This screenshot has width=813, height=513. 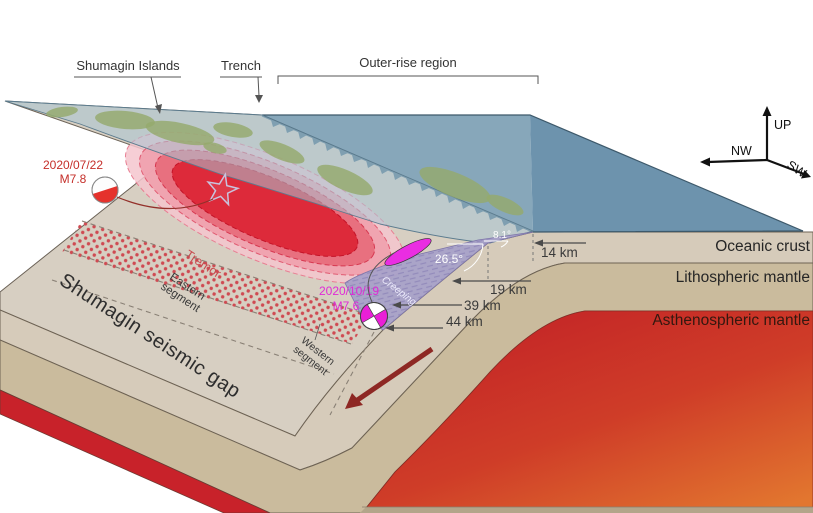 I want to click on event-m76-beachball, so click(x=374, y=316).